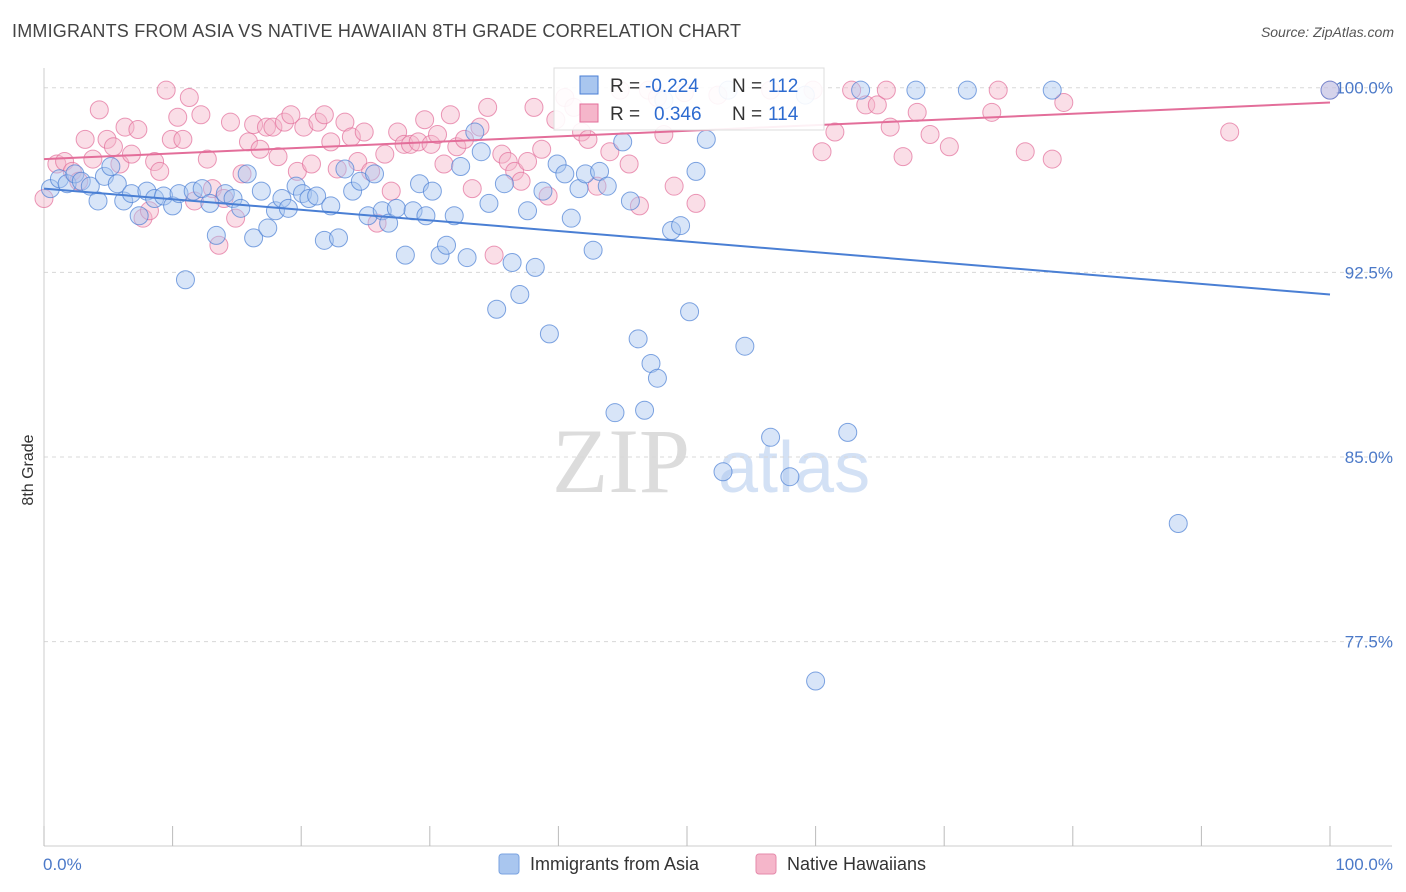 This screenshot has width=1406, height=892. Describe the element at coordinates (509, 864) in the screenshot. I see `legend-swatch-asia` at that location.